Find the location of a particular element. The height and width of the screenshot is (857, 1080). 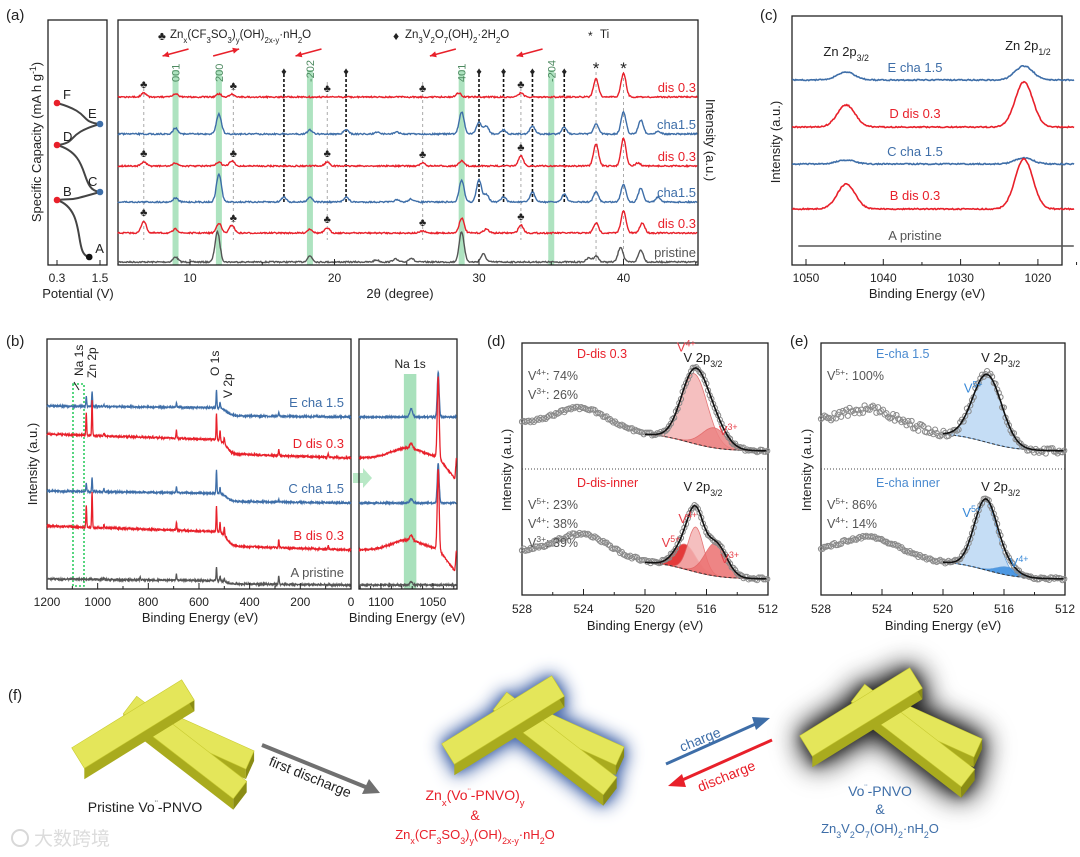

v2p-annotation: V 2p is located at coordinates (228, 385).